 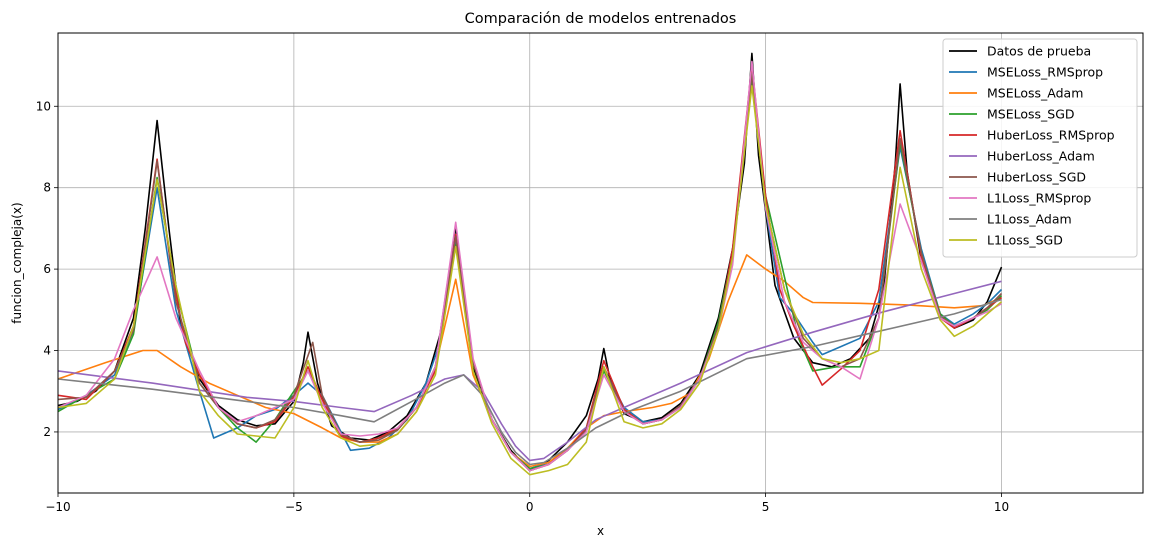 I want to click on legend-label: L1Loss_SGD, so click(x=1025, y=240).